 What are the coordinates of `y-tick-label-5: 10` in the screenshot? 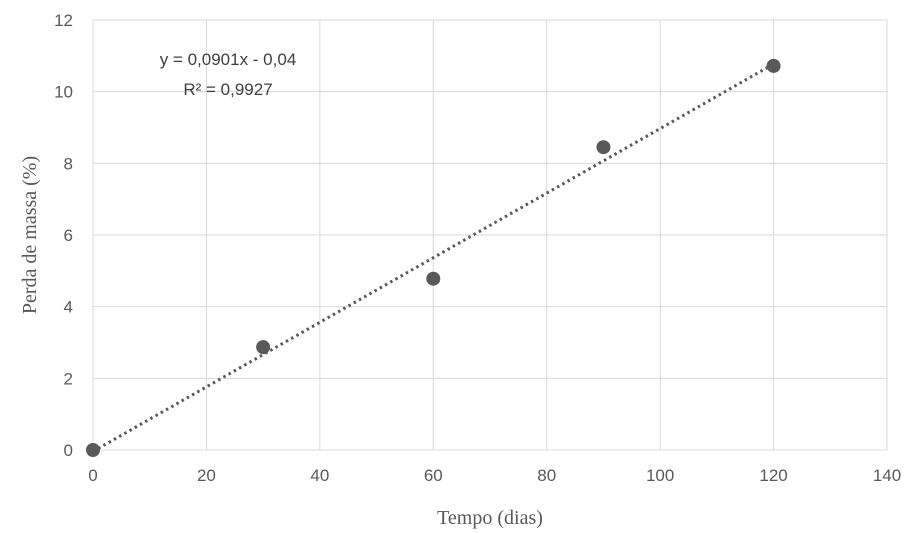 It's located at (63, 92).